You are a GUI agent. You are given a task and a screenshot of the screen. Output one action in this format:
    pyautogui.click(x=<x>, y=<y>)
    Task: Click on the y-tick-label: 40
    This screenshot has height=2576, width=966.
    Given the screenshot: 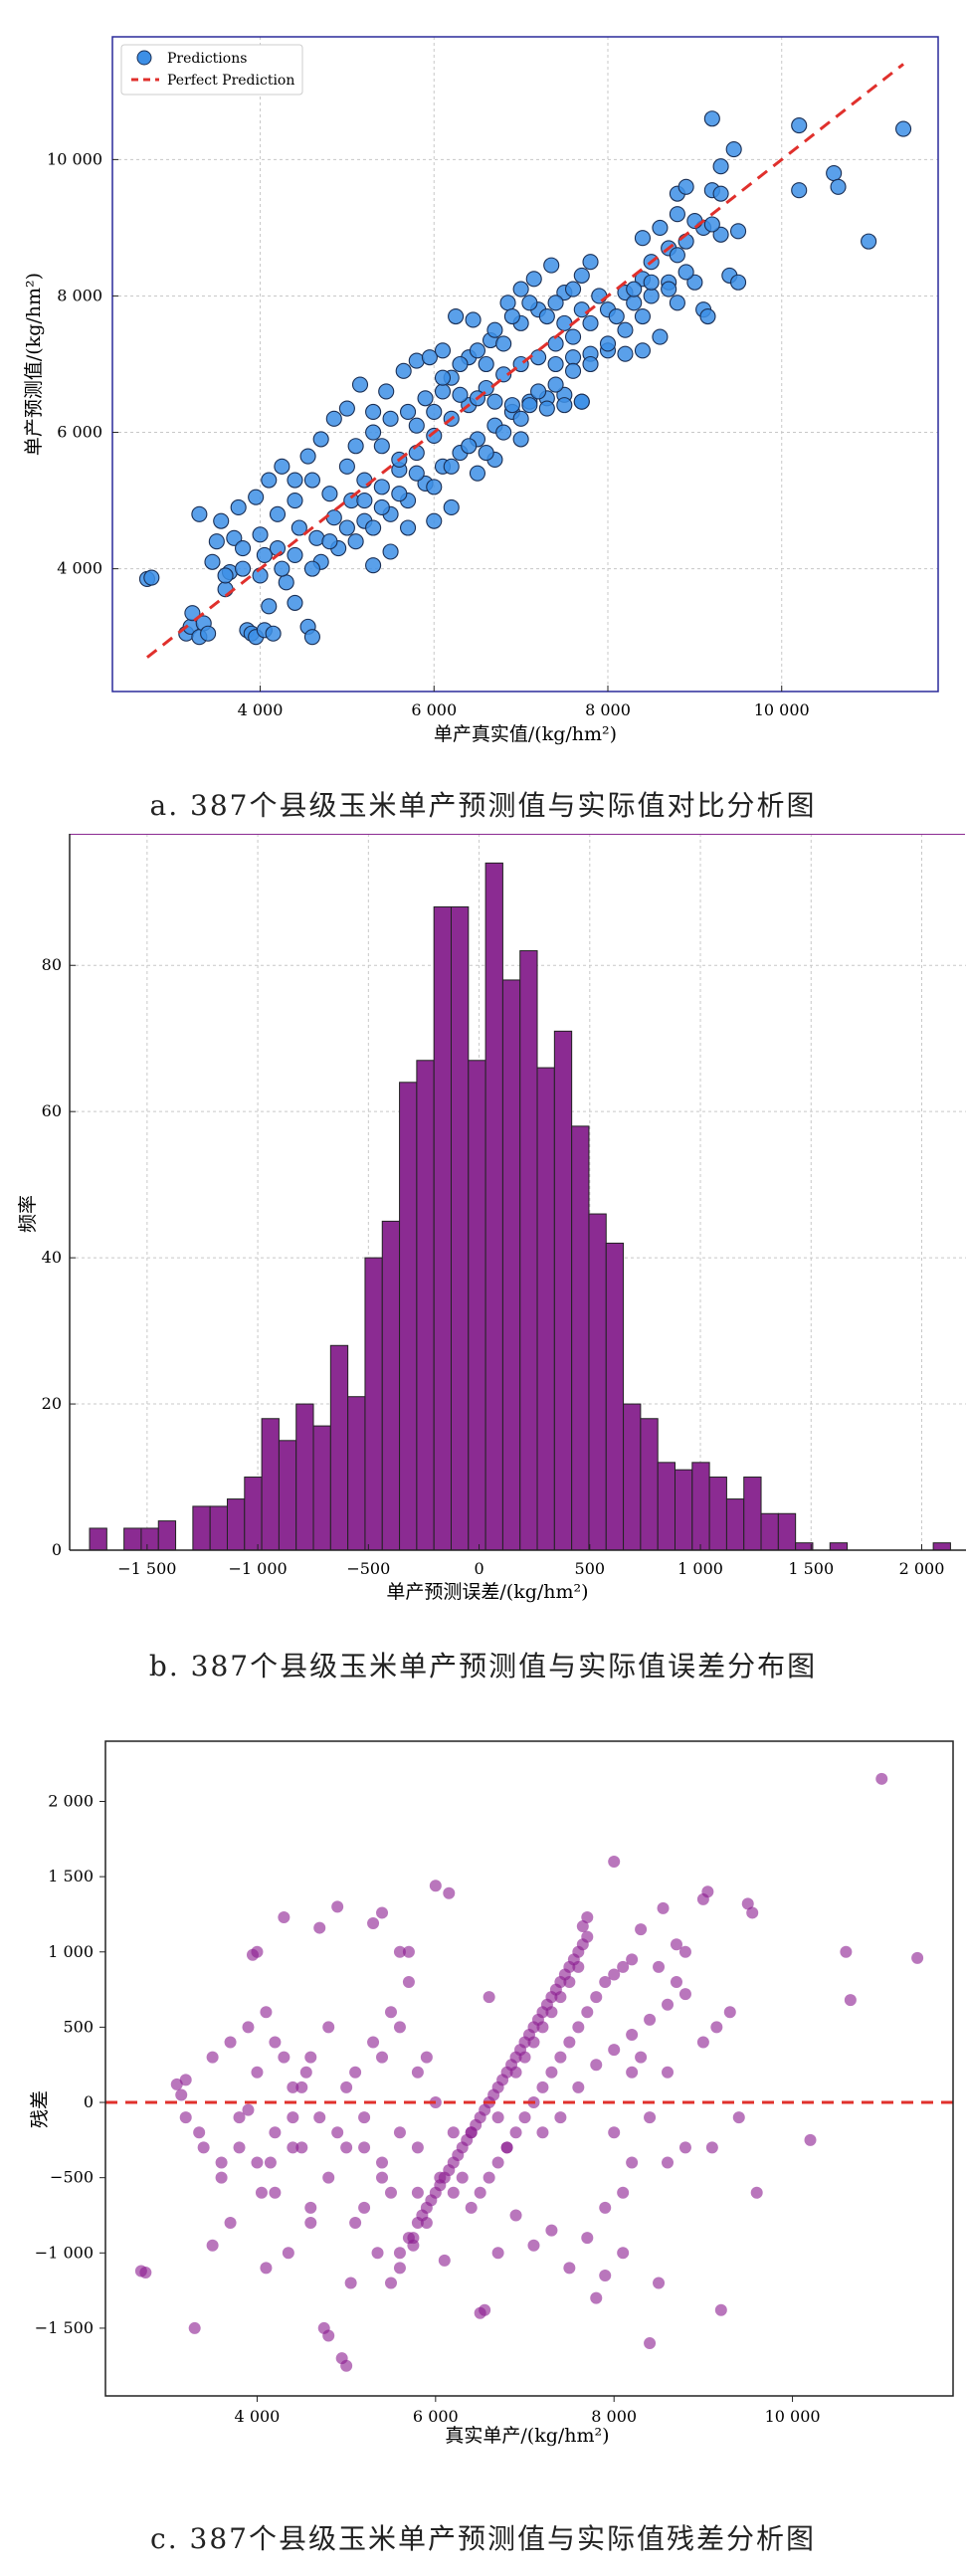 What is the action you would take?
    pyautogui.click(x=52, y=1257)
    